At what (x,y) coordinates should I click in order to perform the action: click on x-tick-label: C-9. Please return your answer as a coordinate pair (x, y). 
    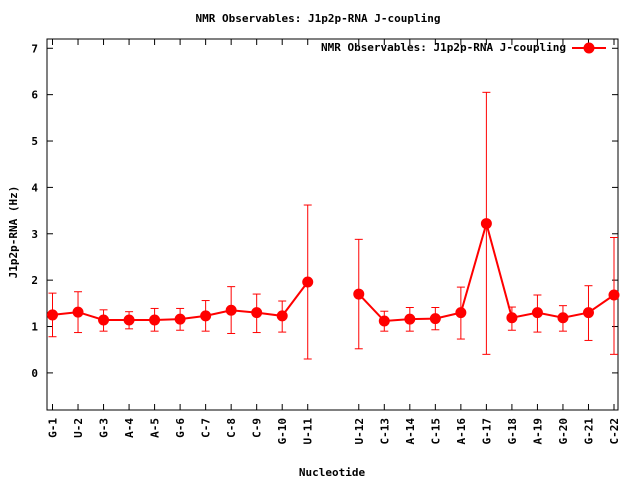
    Looking at the image, I should click on (257, 428).